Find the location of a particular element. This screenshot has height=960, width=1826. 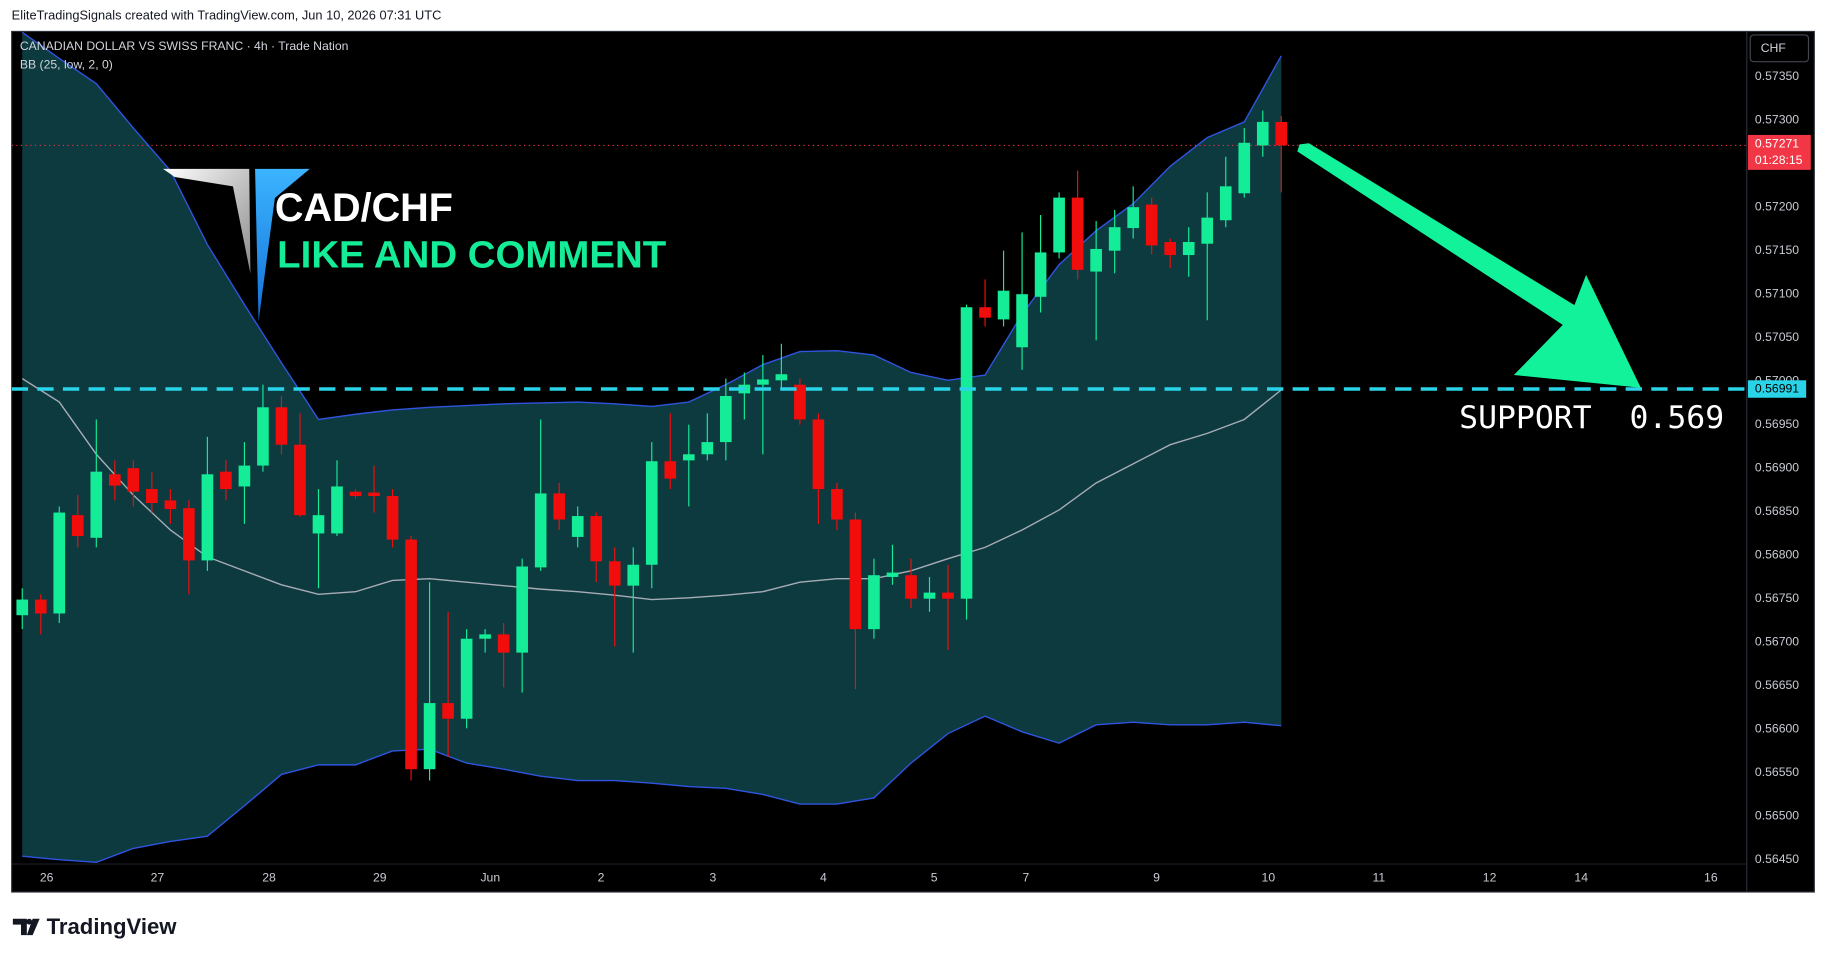

x-tick-label: 27 is located at coordinates (158, 877).